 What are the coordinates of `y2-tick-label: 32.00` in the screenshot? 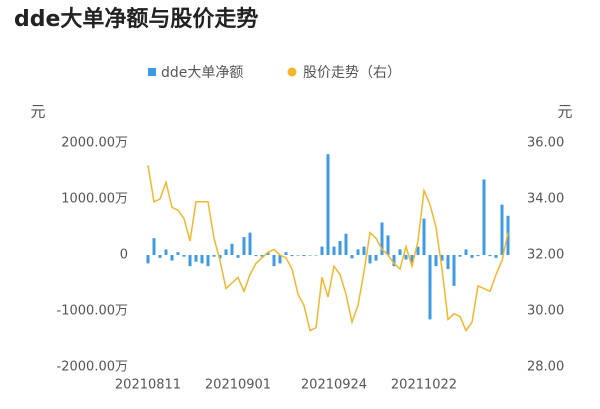 It's located at (545, 255).